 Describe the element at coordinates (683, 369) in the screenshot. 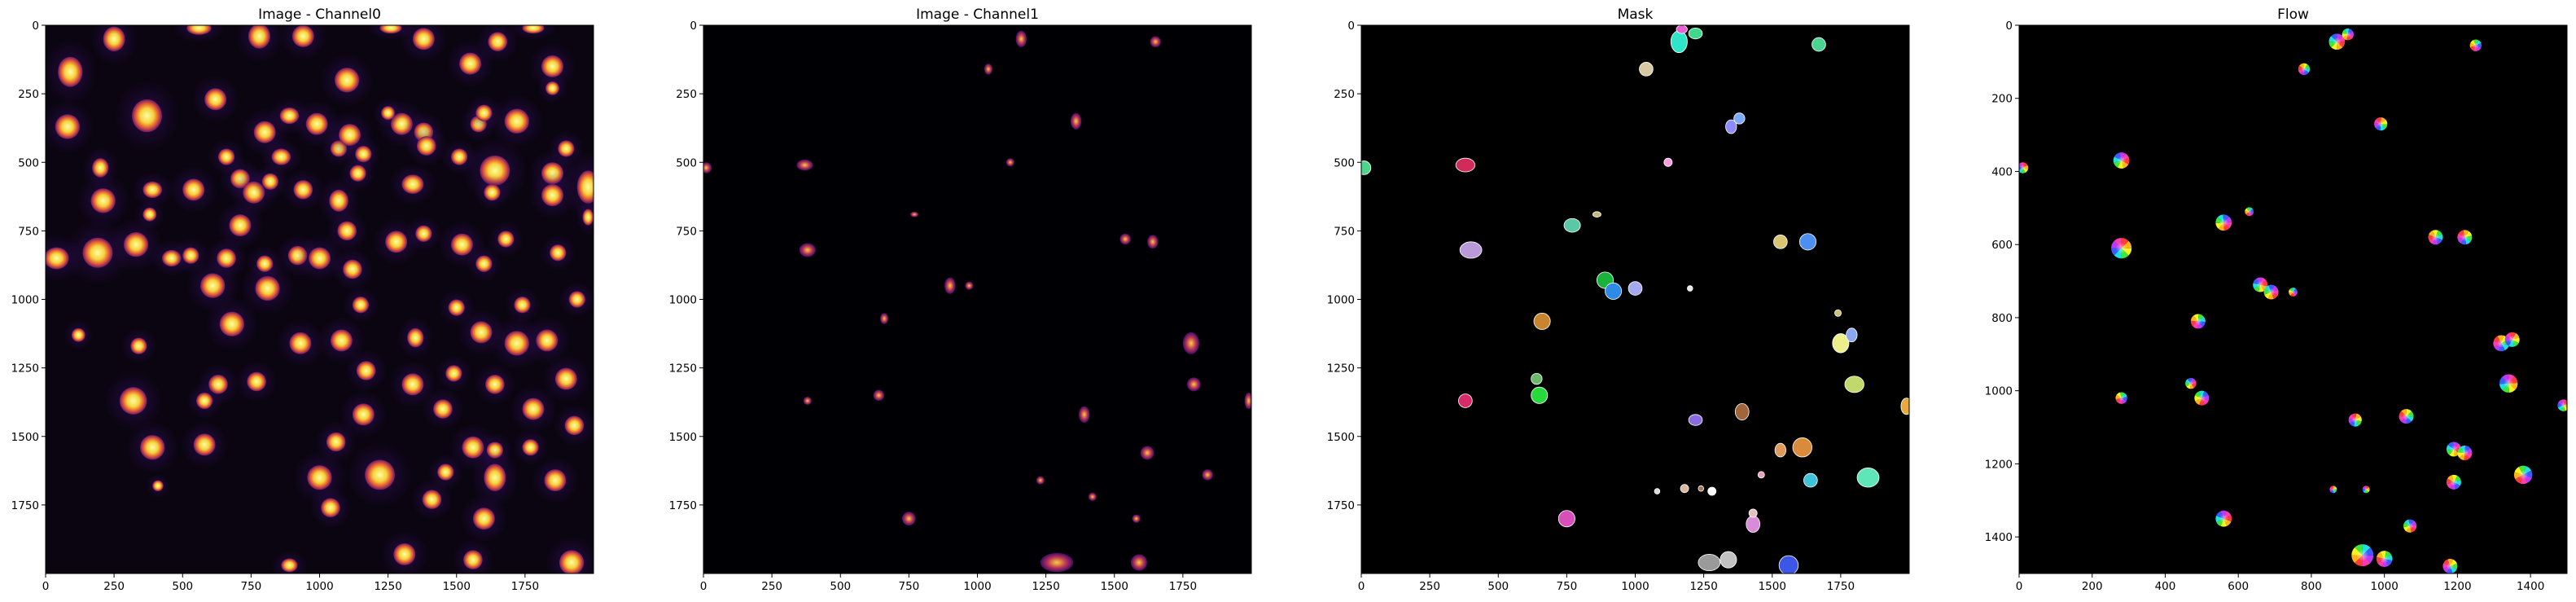

I see `y-tick-label: 1250` at that location.